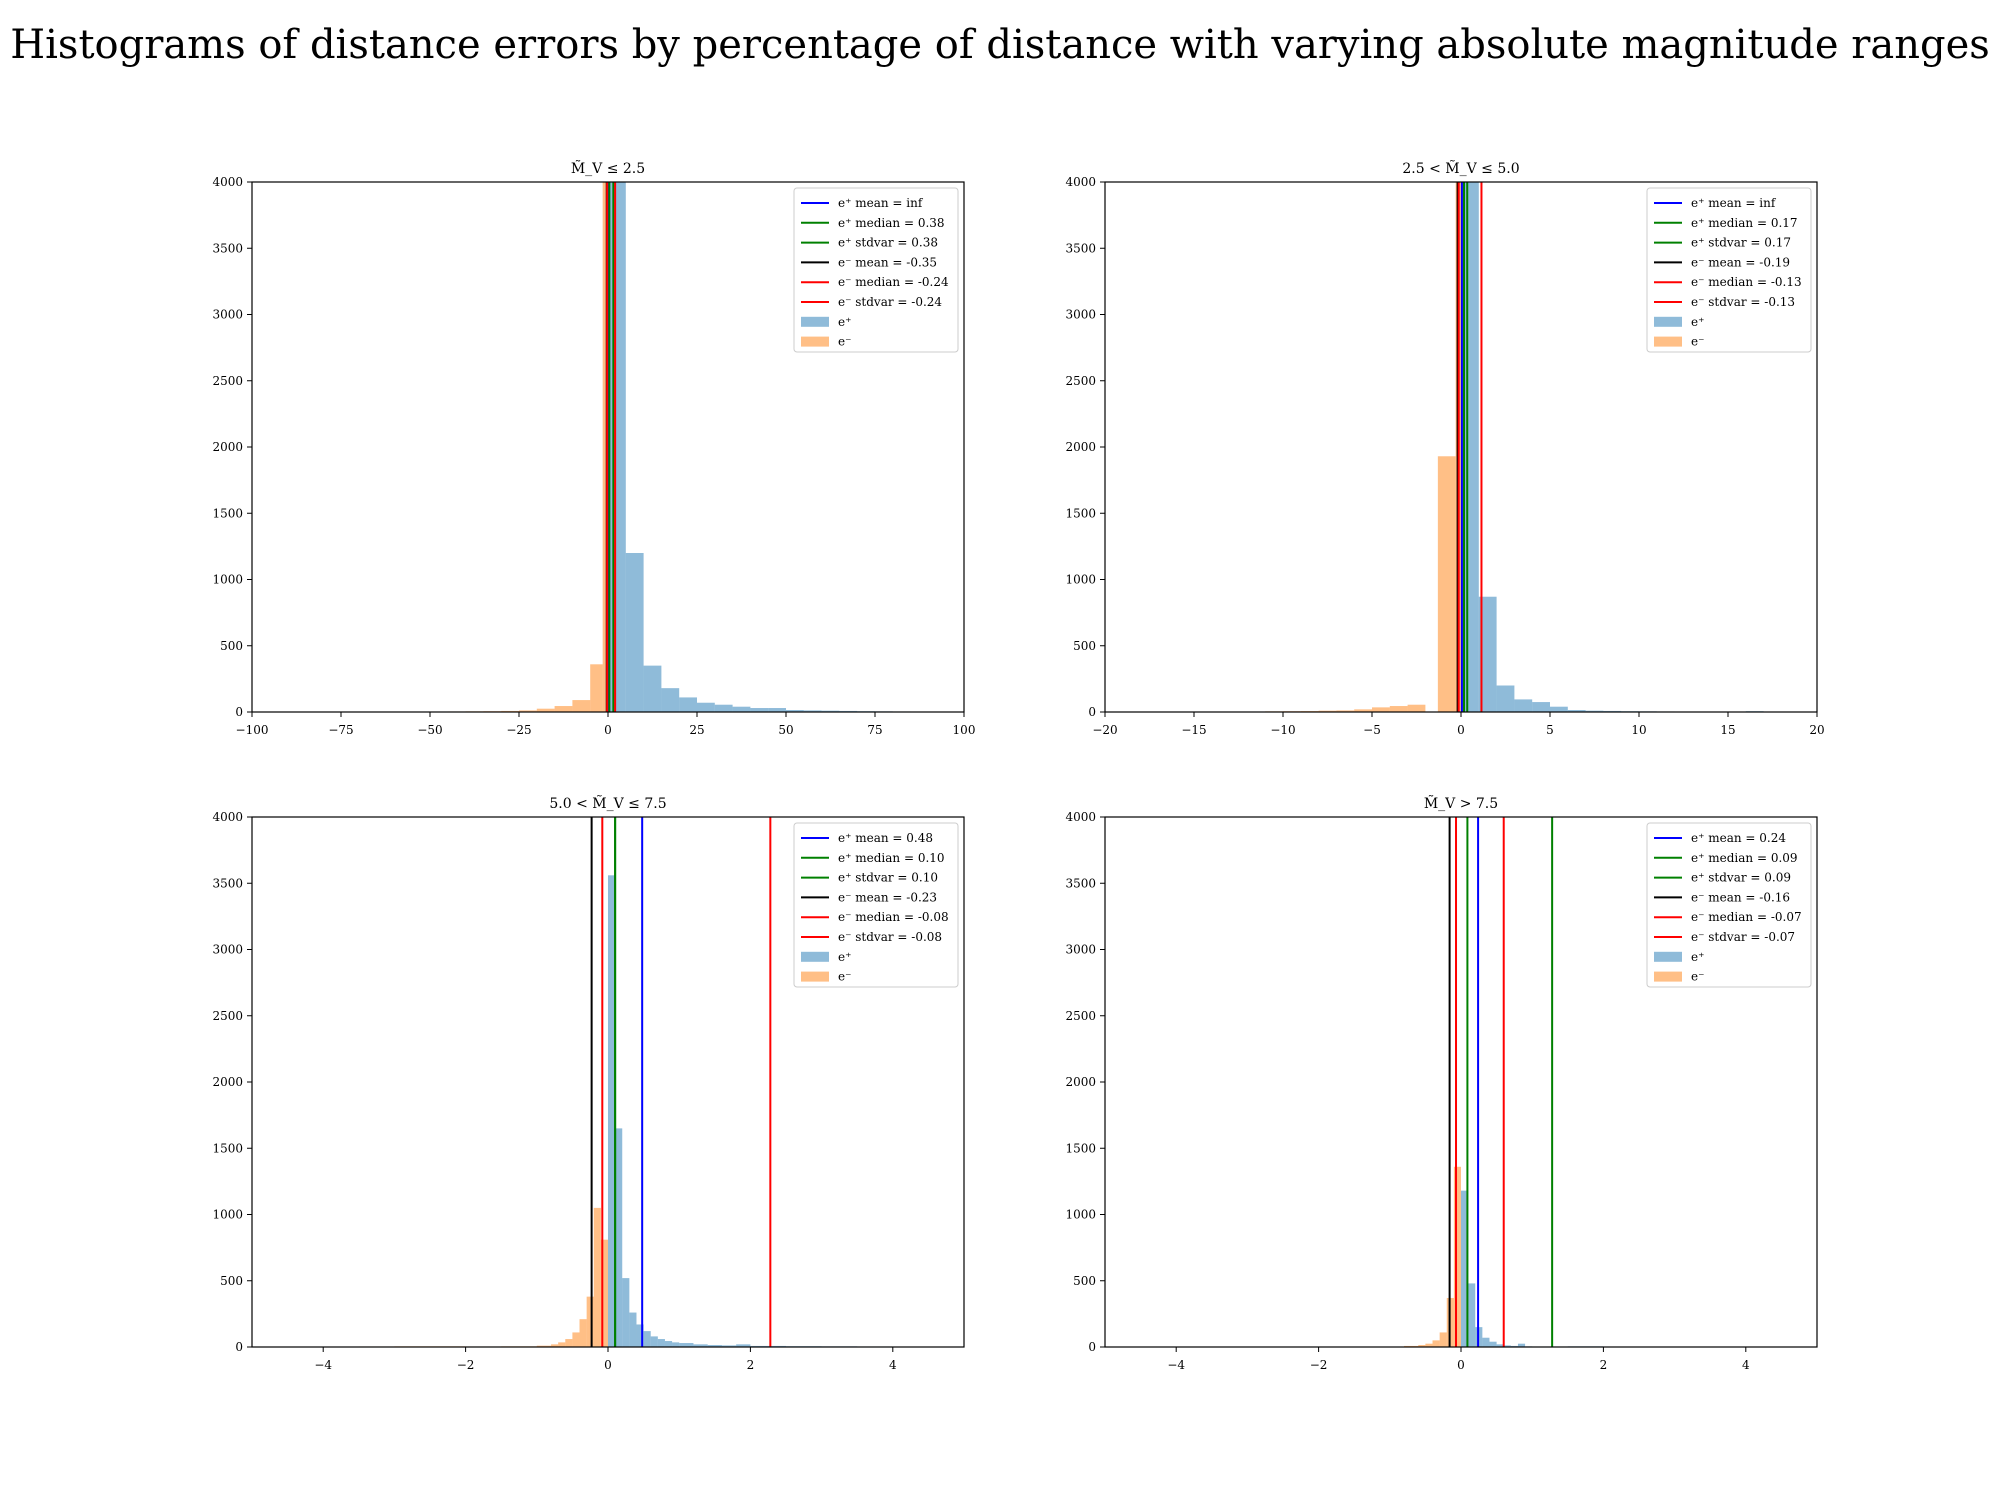  I want to click on y-tick-label-2-7: 3500, so click(1080, 248).